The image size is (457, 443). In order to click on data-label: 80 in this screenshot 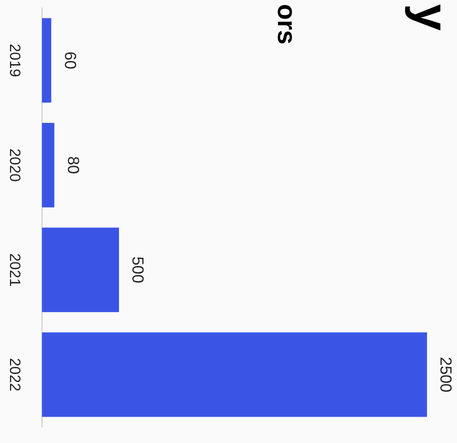, I will do `click(72, 165)`.